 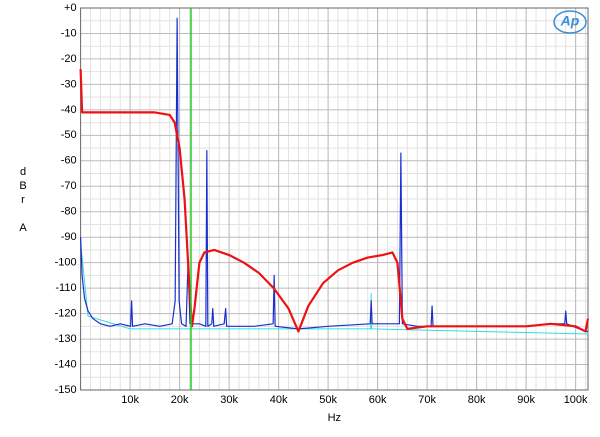 What do you see at coordinates (69, 84) in the screenshot?
I see `y-tick-label: -30` at bounding box center [69, 84].